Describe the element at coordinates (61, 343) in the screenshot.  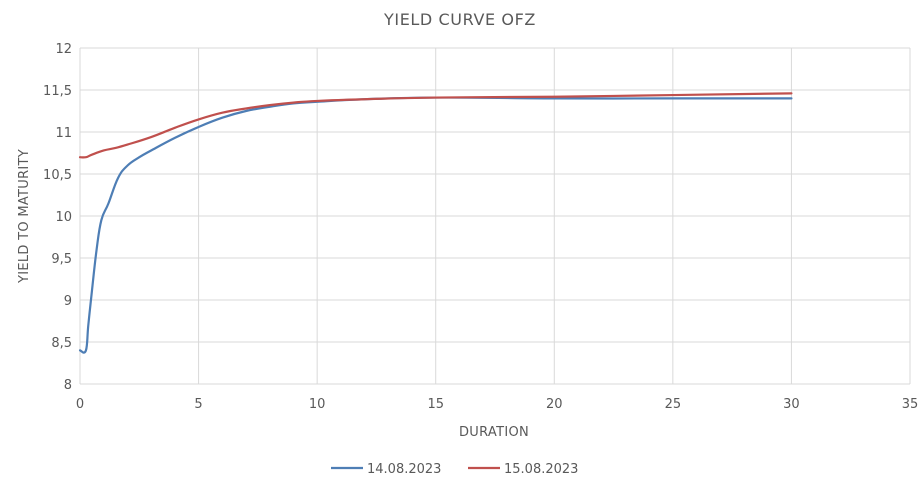
I see `y-tick-label: 8,5` at that location.